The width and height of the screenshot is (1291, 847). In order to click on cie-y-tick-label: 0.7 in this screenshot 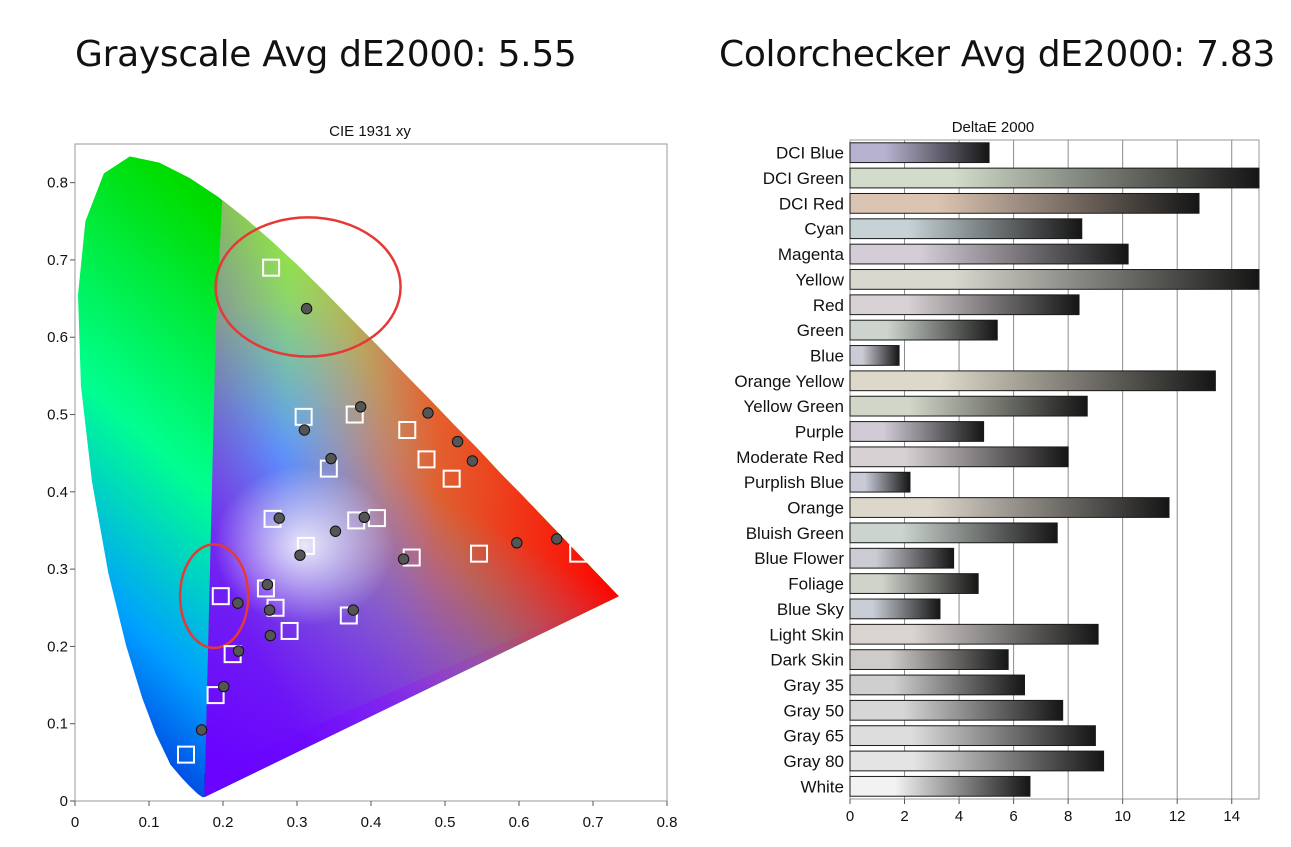, I will do `click(57, 260)`.